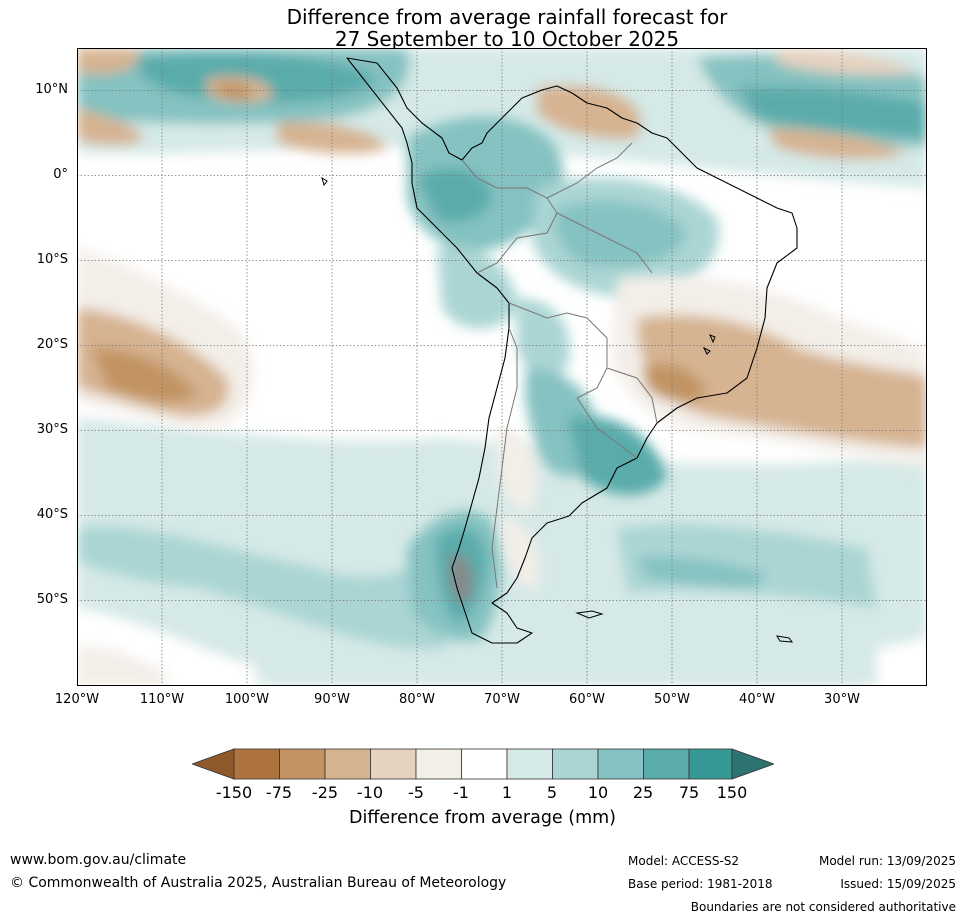  What do you see at coordinates (689, 792) in the screenshot?
I see `colorbar-tick: 75` at bounding box center [689, 792].